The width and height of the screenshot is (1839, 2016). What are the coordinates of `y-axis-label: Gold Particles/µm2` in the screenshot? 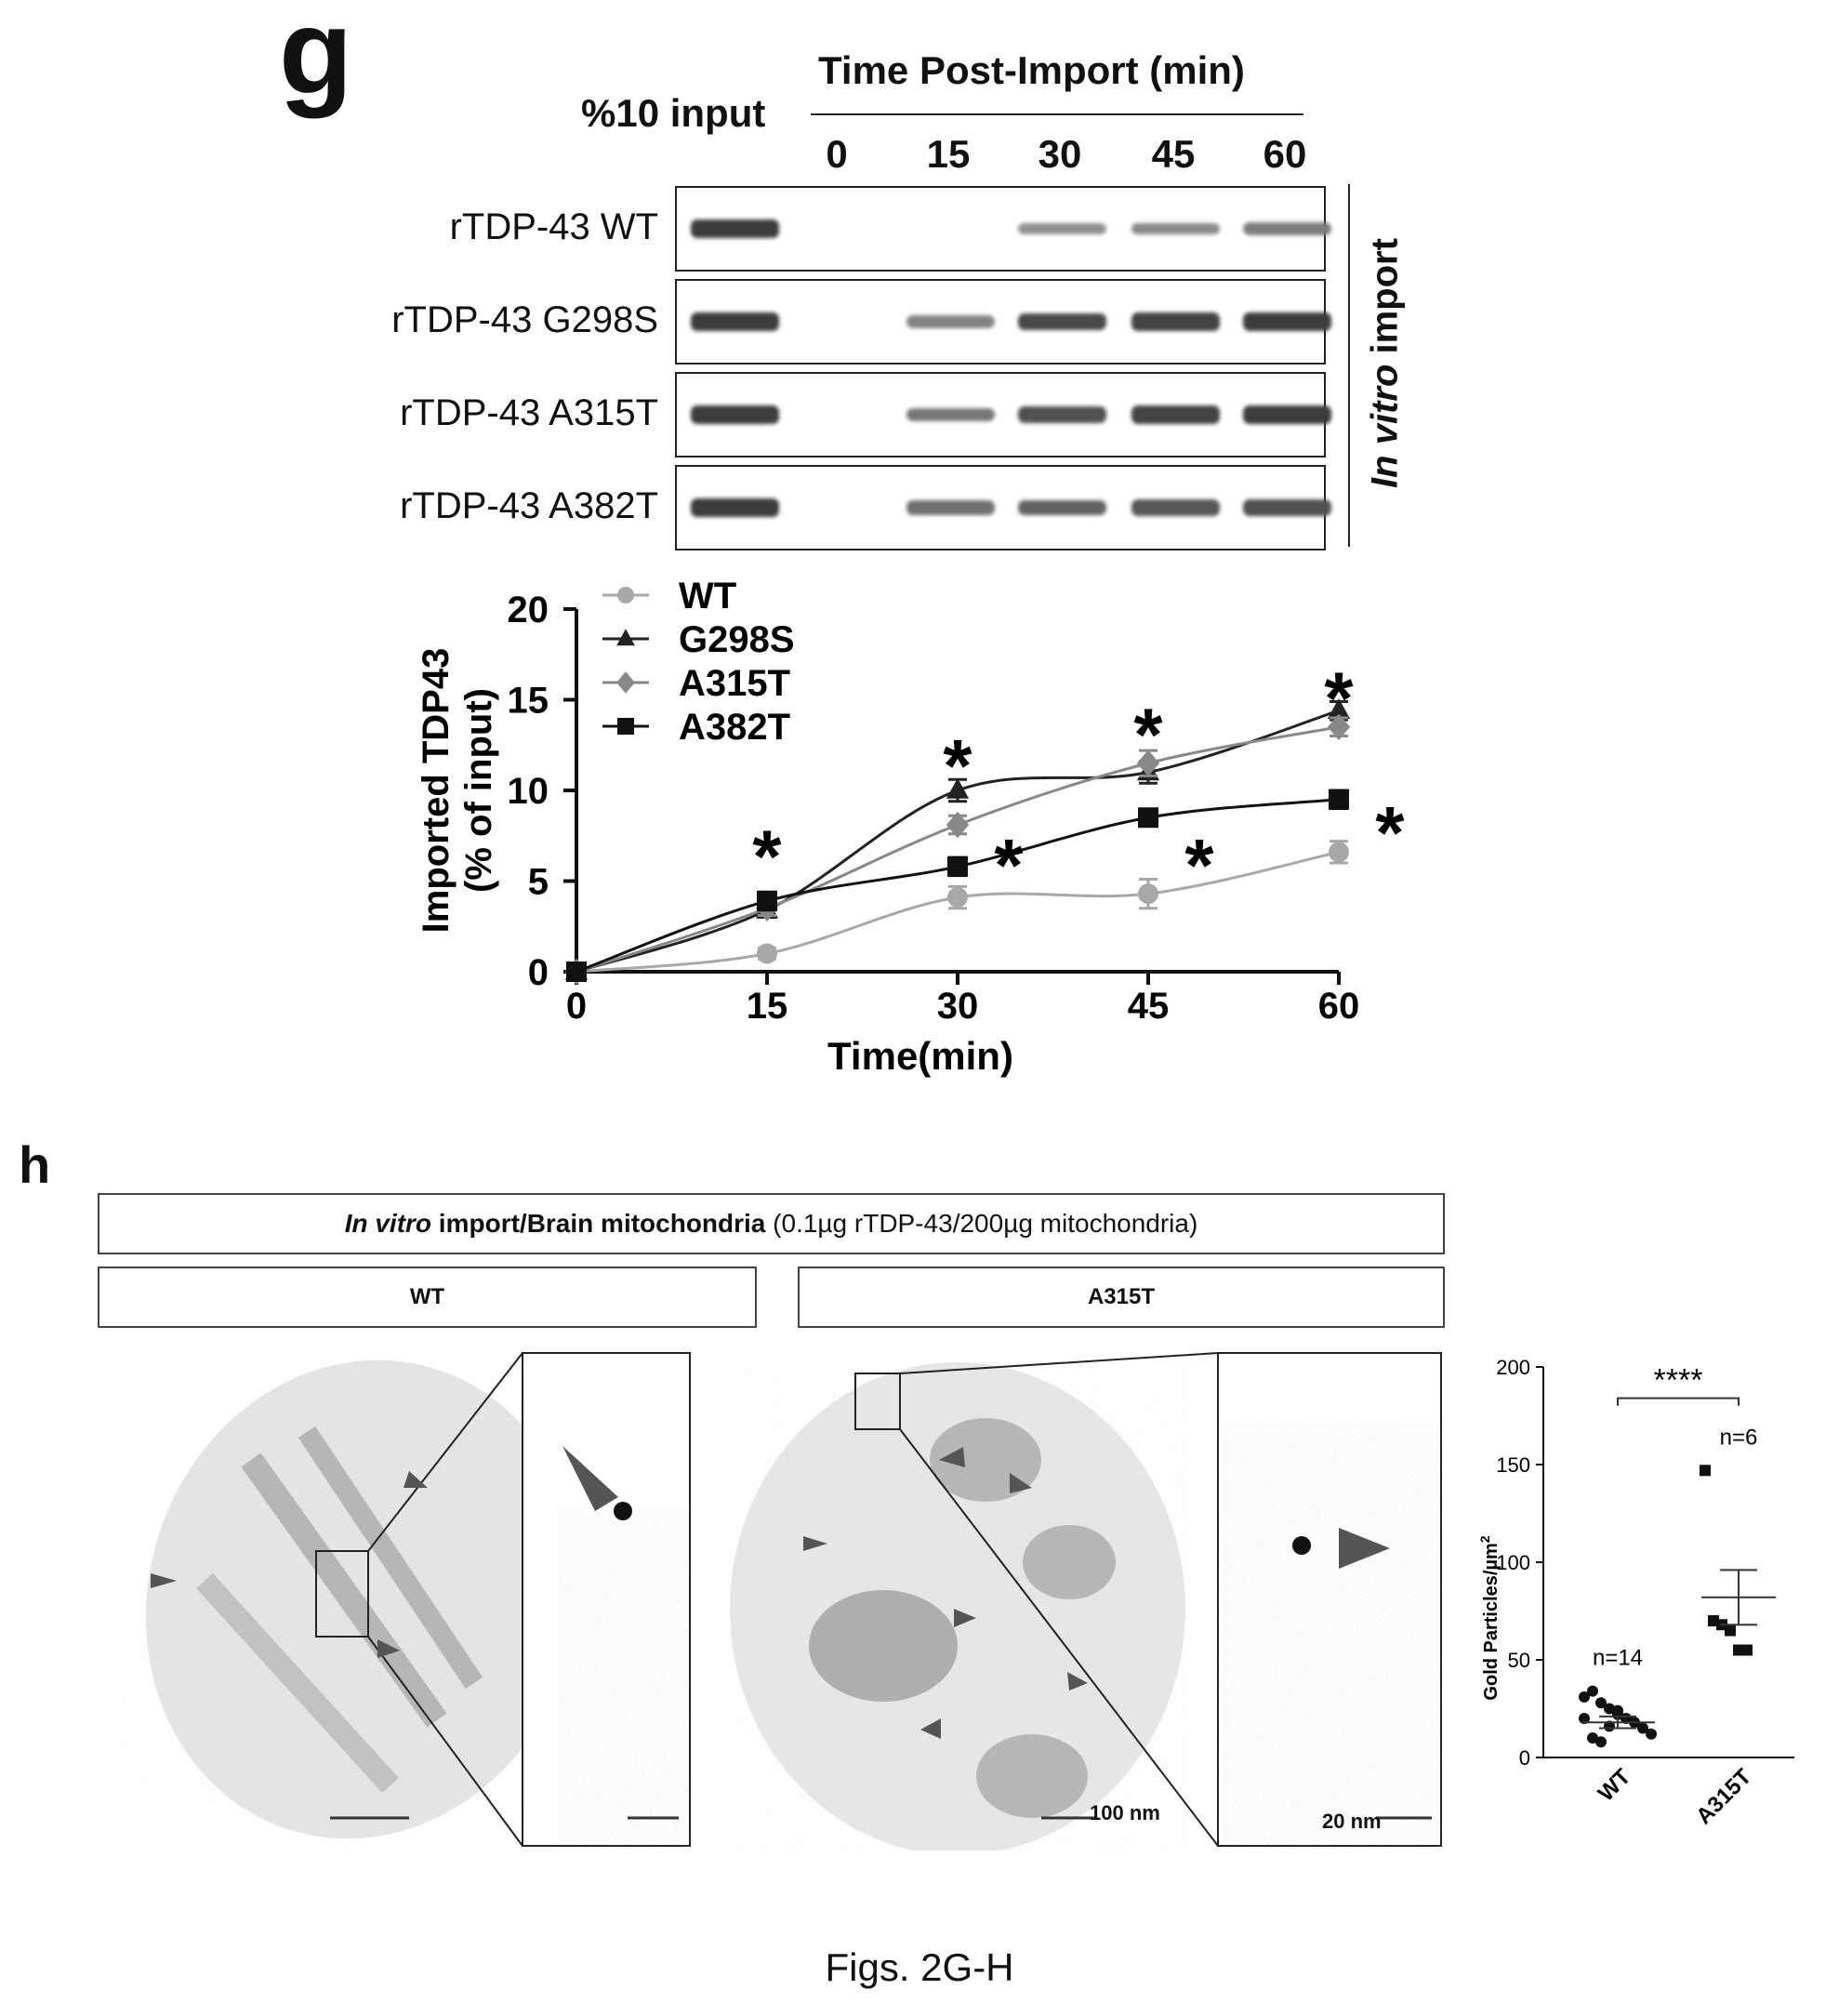 It's located at (1490, 1617).